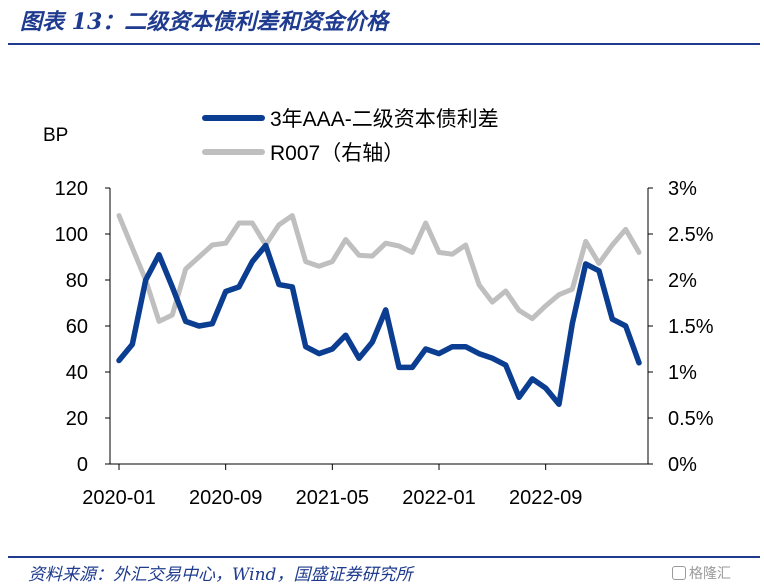 The width and height of the screenshot is (764, 588). Describe the element at coordinates (225, 498) in the screenshot. I see `x-tick-label: 2020-09` at that location.